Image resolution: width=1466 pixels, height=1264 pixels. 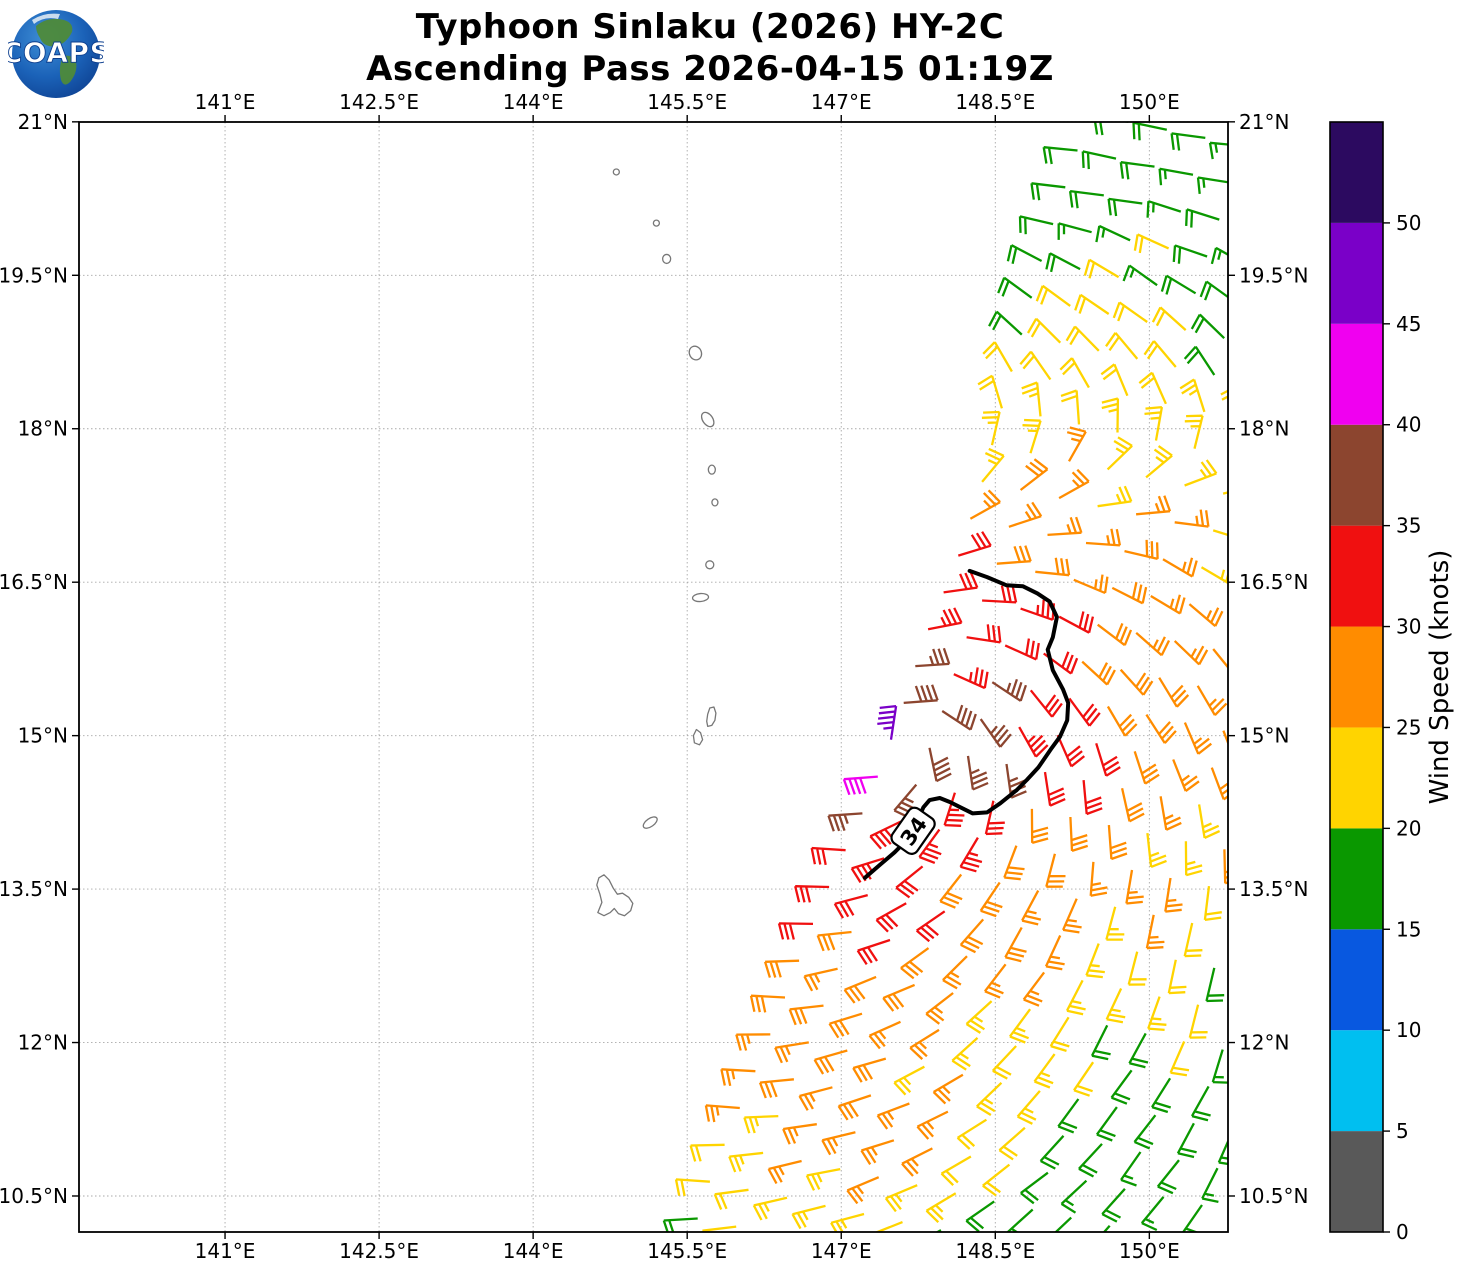 What do you see at coordinates (995, 1251) in the screenshot?
I see `x-tick-label-bottom: 148.5°E` at bounding box center [995, 1251].